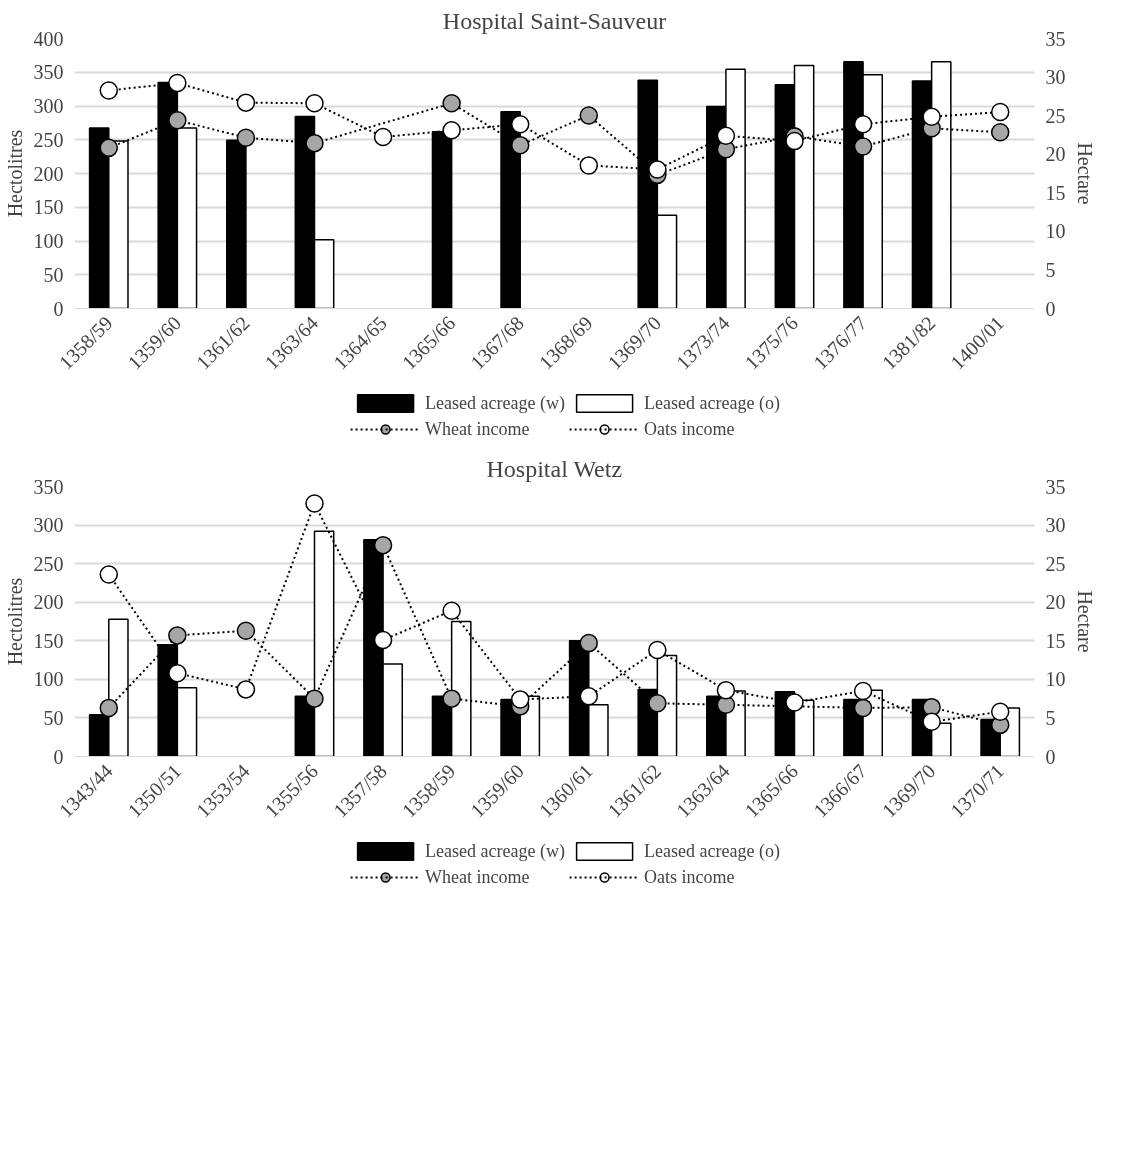 This screenshot has height=1169, width=1140. Describe the element at coordinates (554, 20) in the screenshot. I see `chart-title: Hospital Saint-Sauveur` at that location.